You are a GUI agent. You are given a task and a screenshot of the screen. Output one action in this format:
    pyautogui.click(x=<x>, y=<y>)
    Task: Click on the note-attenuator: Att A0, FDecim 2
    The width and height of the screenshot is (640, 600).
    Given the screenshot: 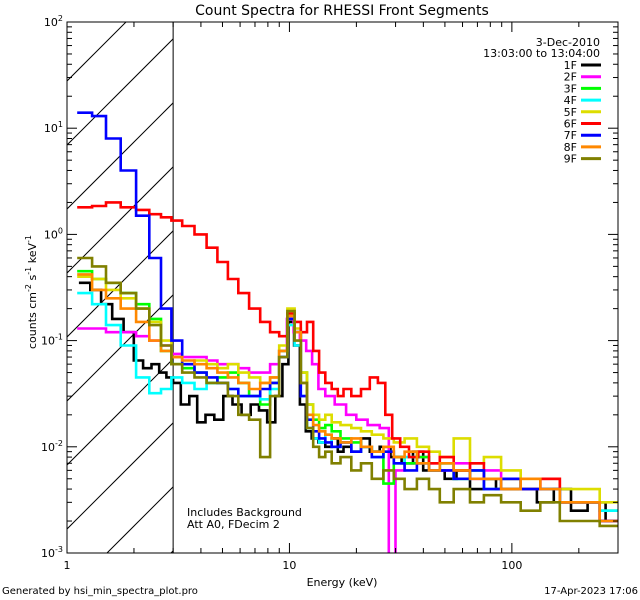 What is the action you would take?
    pyautogui.click(x=233, y=524)
    